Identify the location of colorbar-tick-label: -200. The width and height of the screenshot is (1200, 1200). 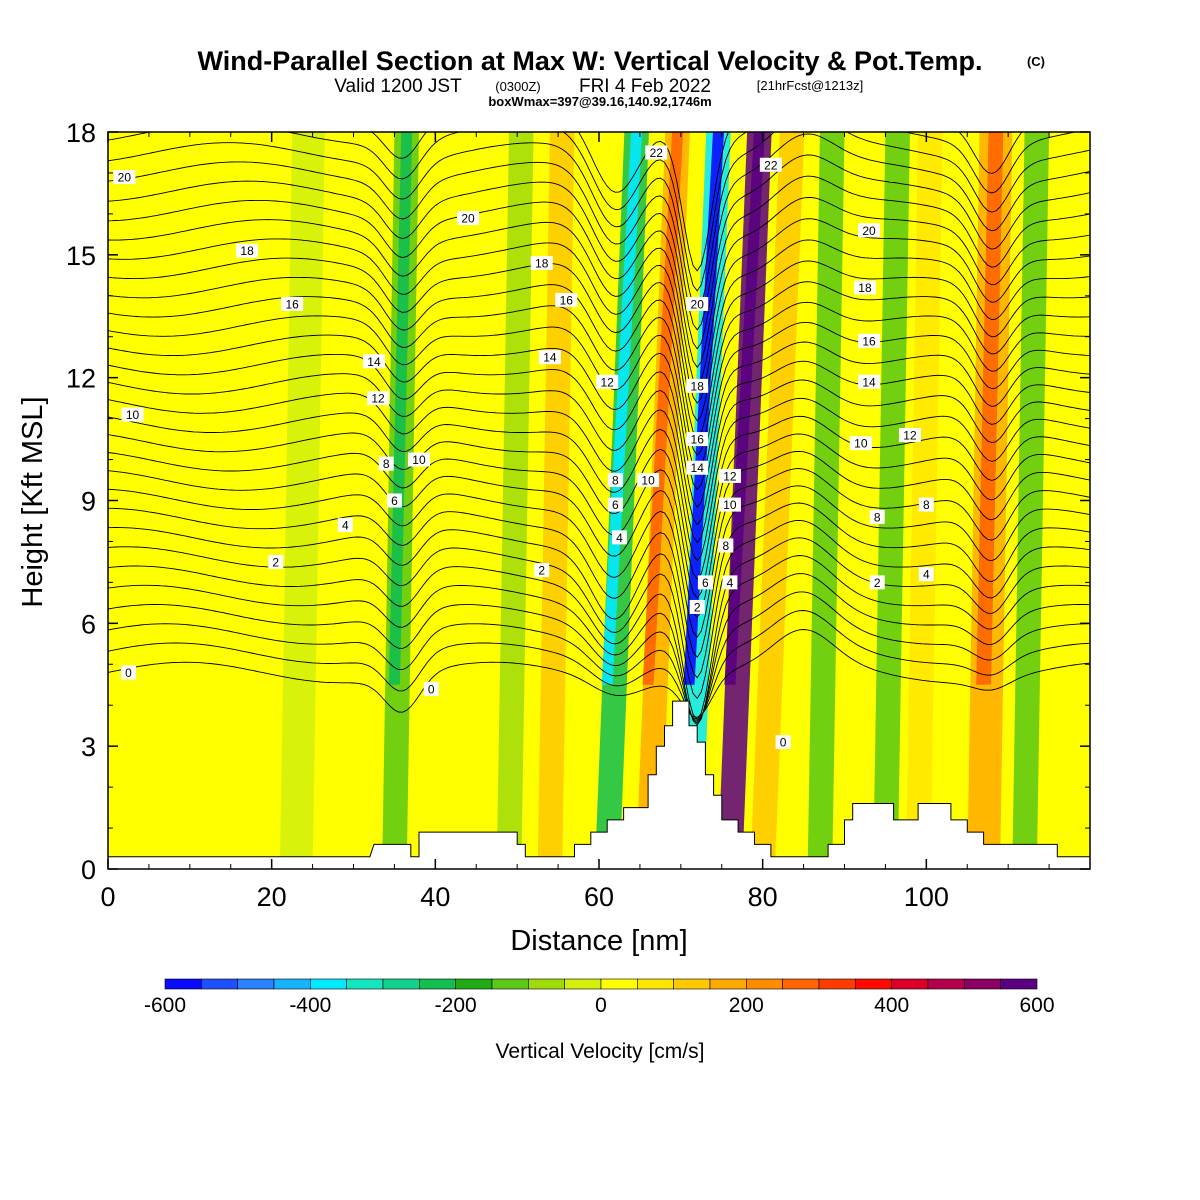
(456, 1005).